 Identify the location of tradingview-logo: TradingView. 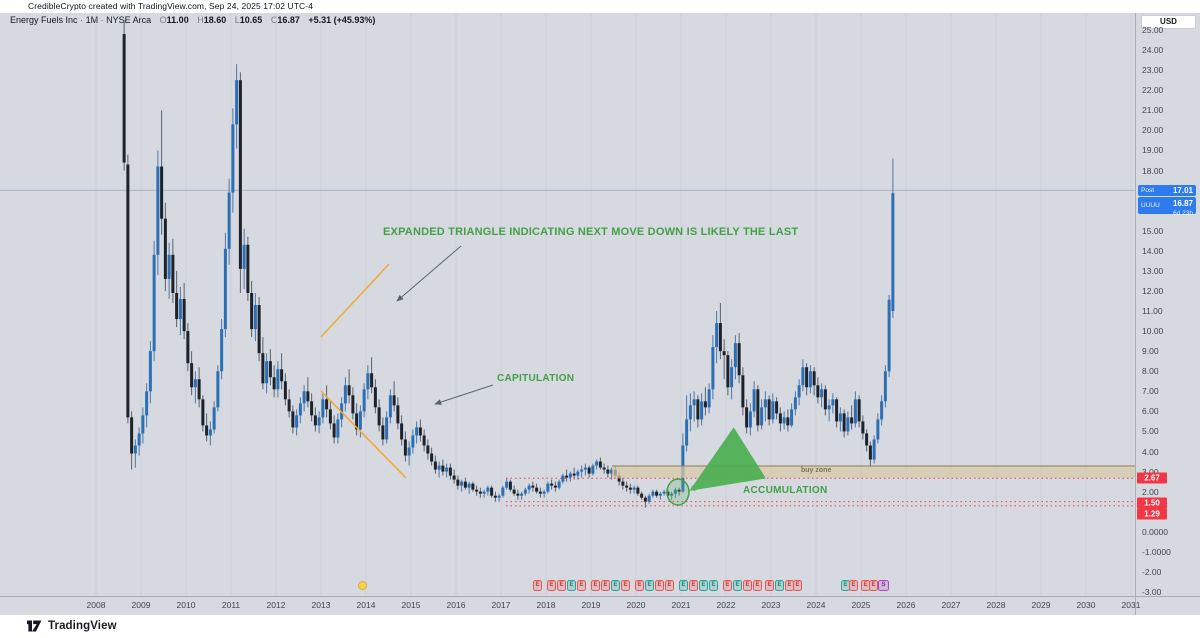
(72, 626).